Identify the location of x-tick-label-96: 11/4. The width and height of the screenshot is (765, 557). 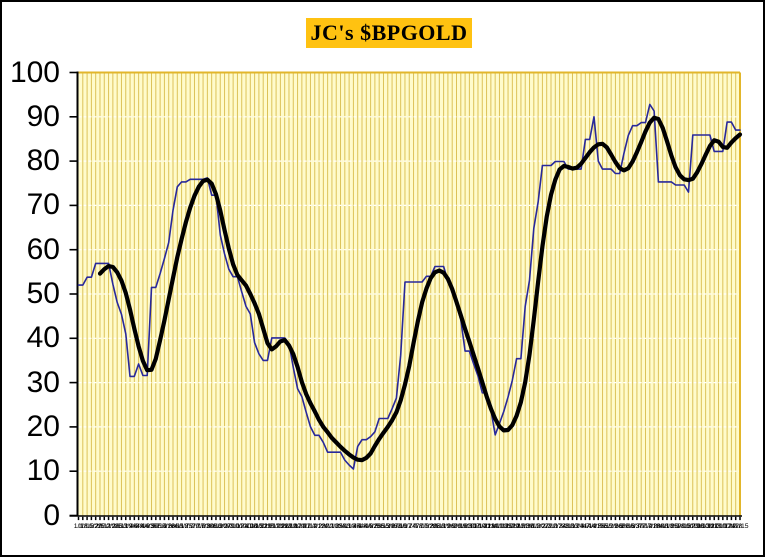
(491, 526).